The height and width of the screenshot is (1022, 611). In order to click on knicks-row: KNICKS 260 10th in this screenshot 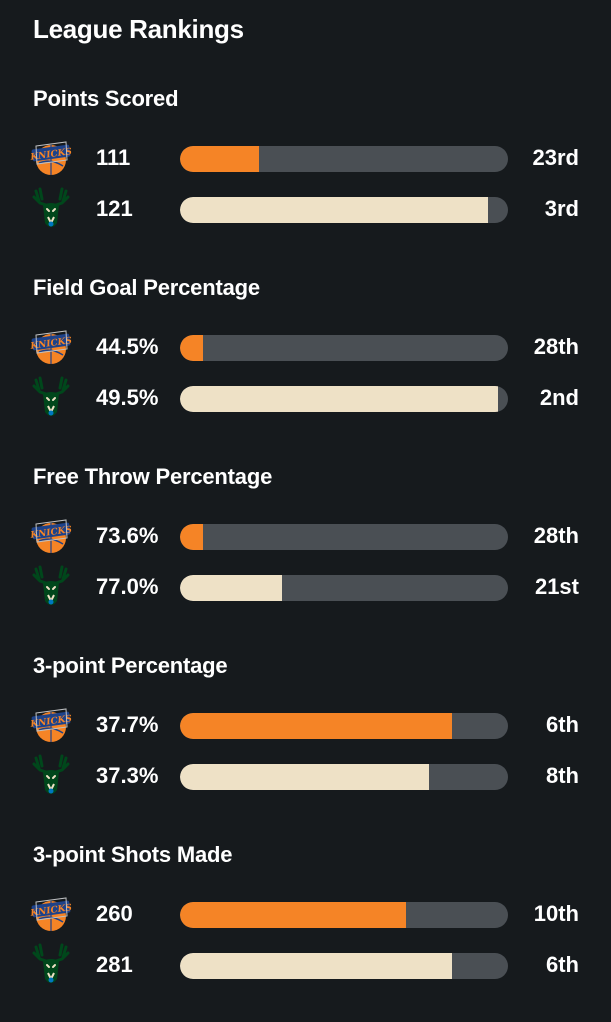, I will do `click(305, 914)`.